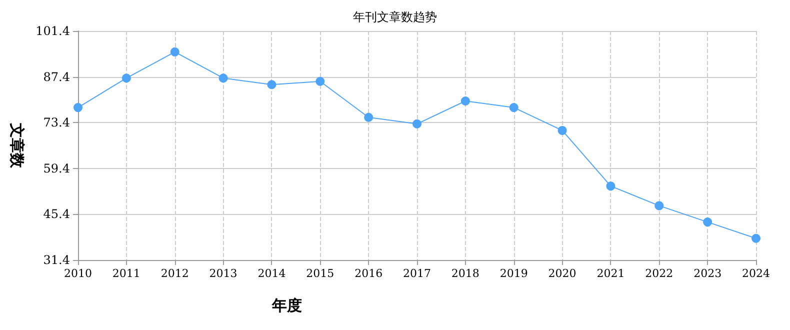 This screenshot has height=330, width=790. Describe the element at coordinates (272, 273) in the screenshot. I see `x-tick-label: 2014` at that location.